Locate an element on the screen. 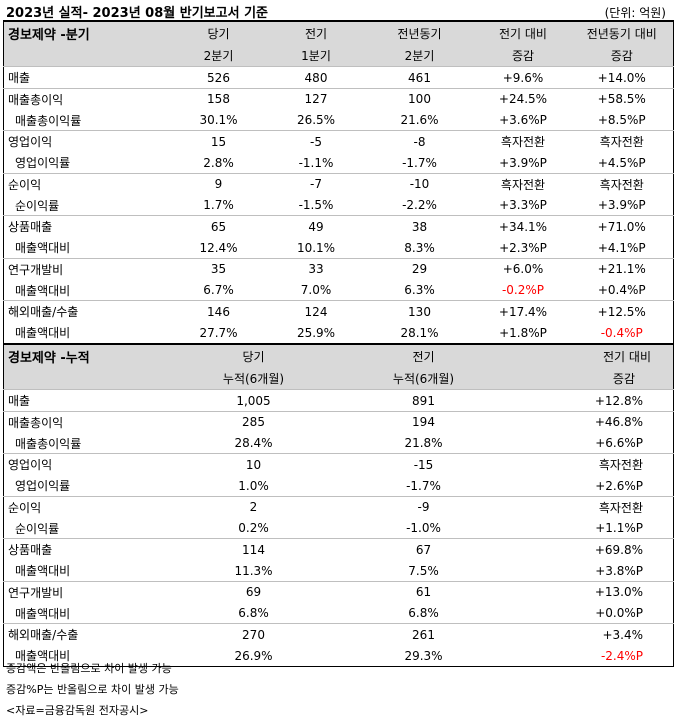  cell-value: 0.2% is located at coordinates (253, 528).